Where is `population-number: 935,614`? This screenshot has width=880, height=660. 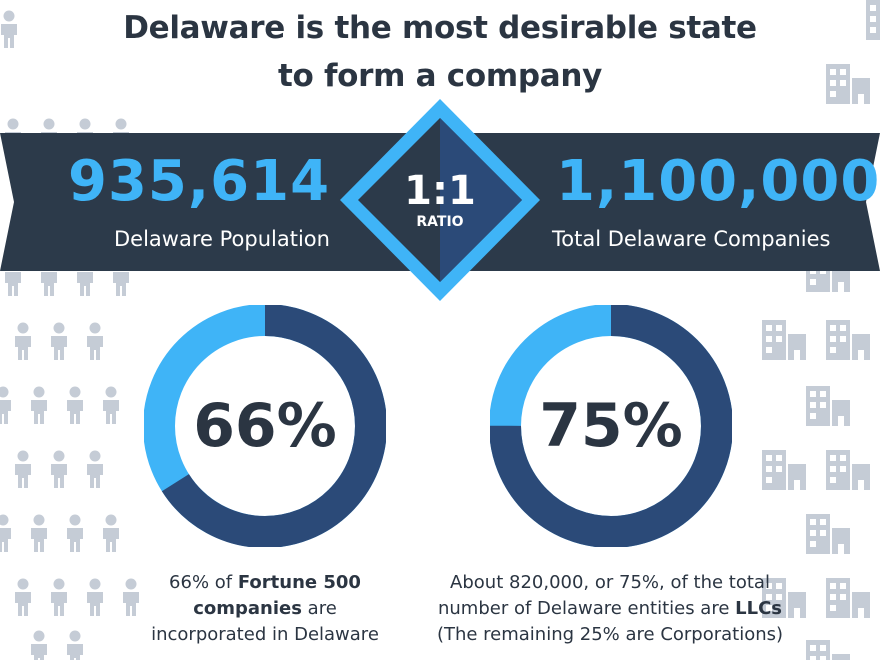
population-number: 935,614 is located at coordinates (199, 181).